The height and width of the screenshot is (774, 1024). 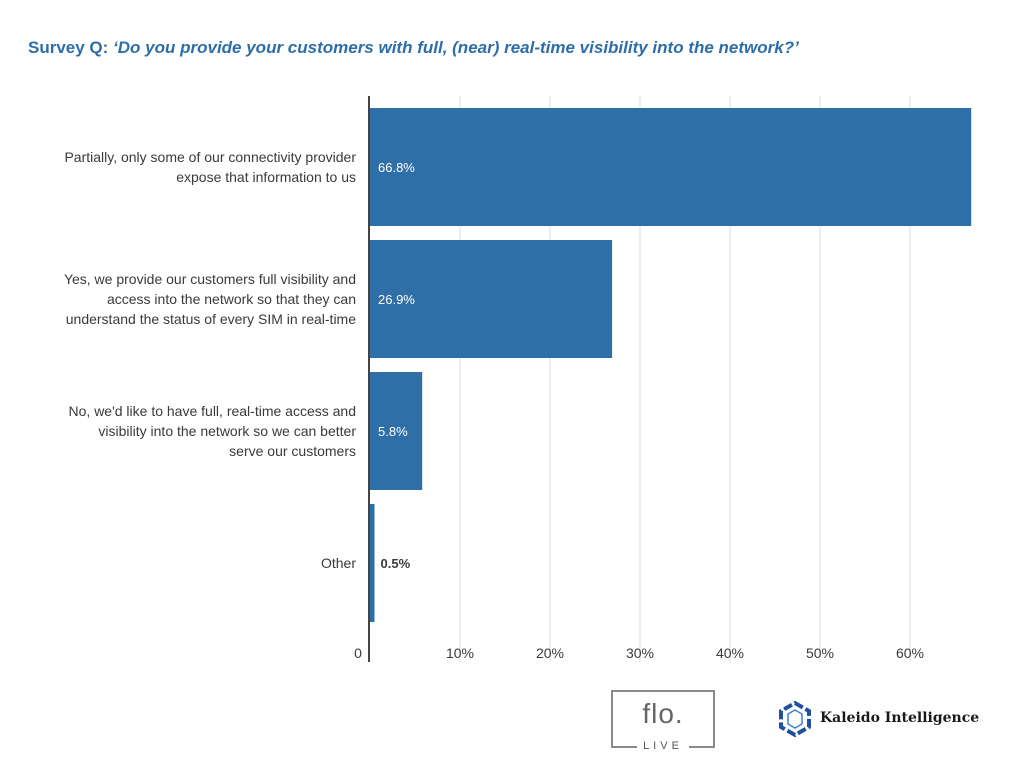 What do you see at coordinates (550, 653) in the screenshot?
I see `x-tick-label-20: 20%` at bounding box center [550, 653].